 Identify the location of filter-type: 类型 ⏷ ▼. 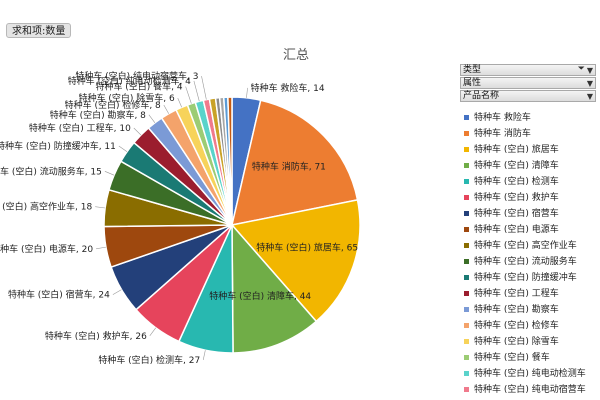
(528, 70).